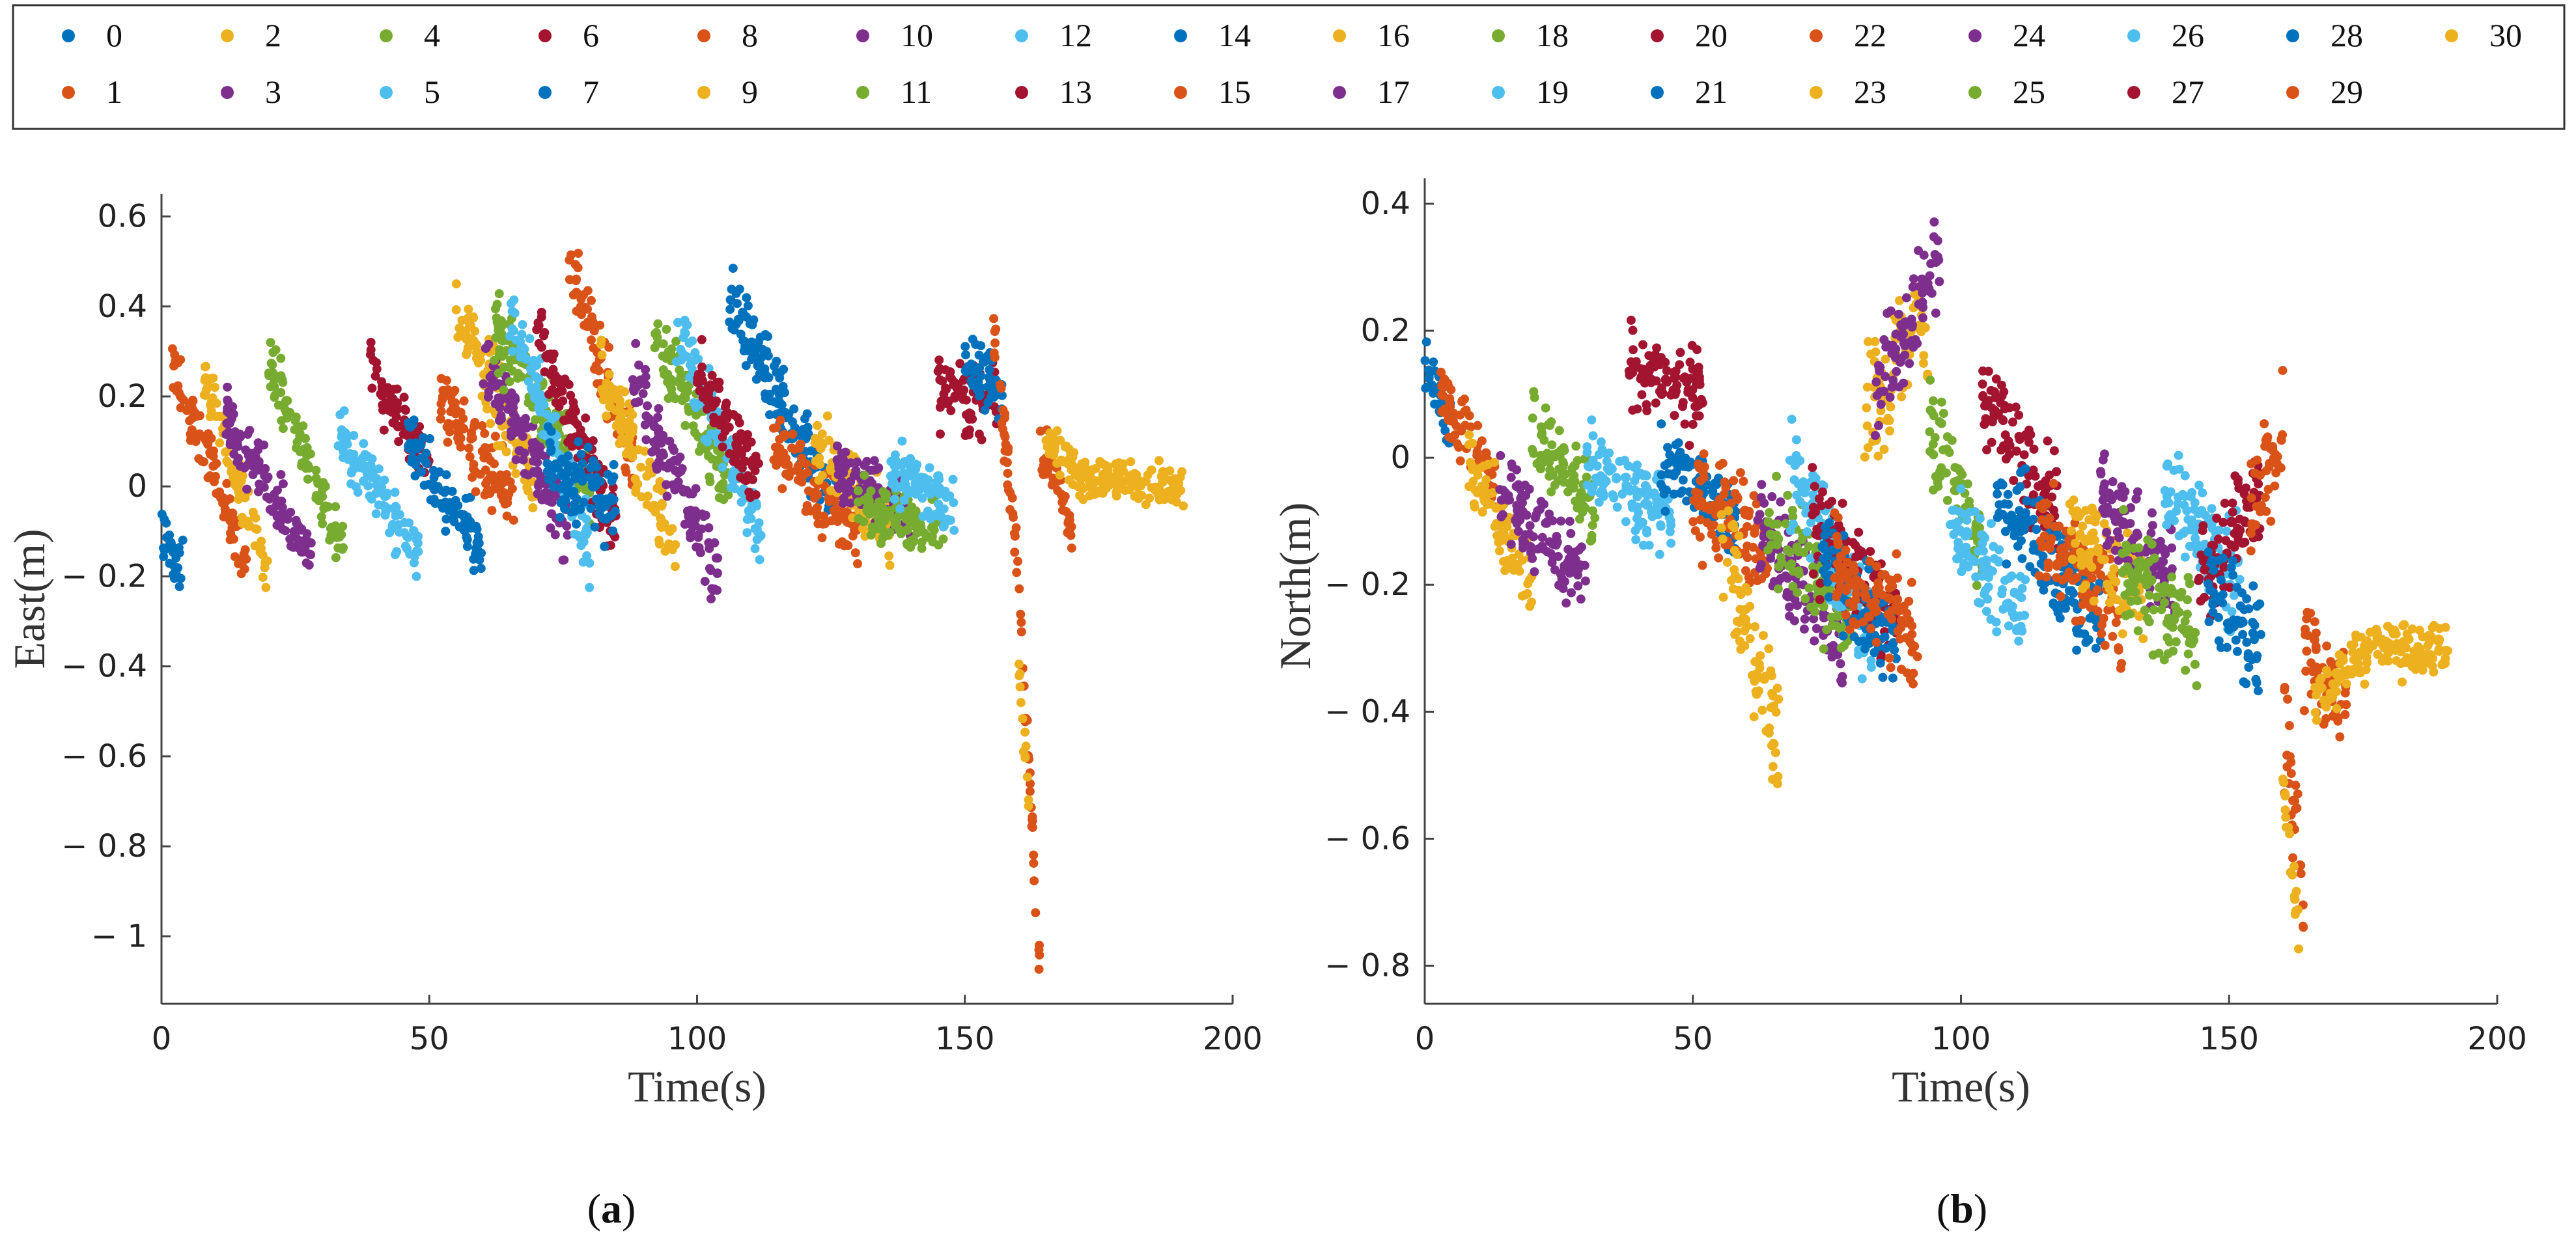 The width and height of the screenshot is (2576, 1244). I want to click on x-tick-label: 0, so click(1425, 1039).